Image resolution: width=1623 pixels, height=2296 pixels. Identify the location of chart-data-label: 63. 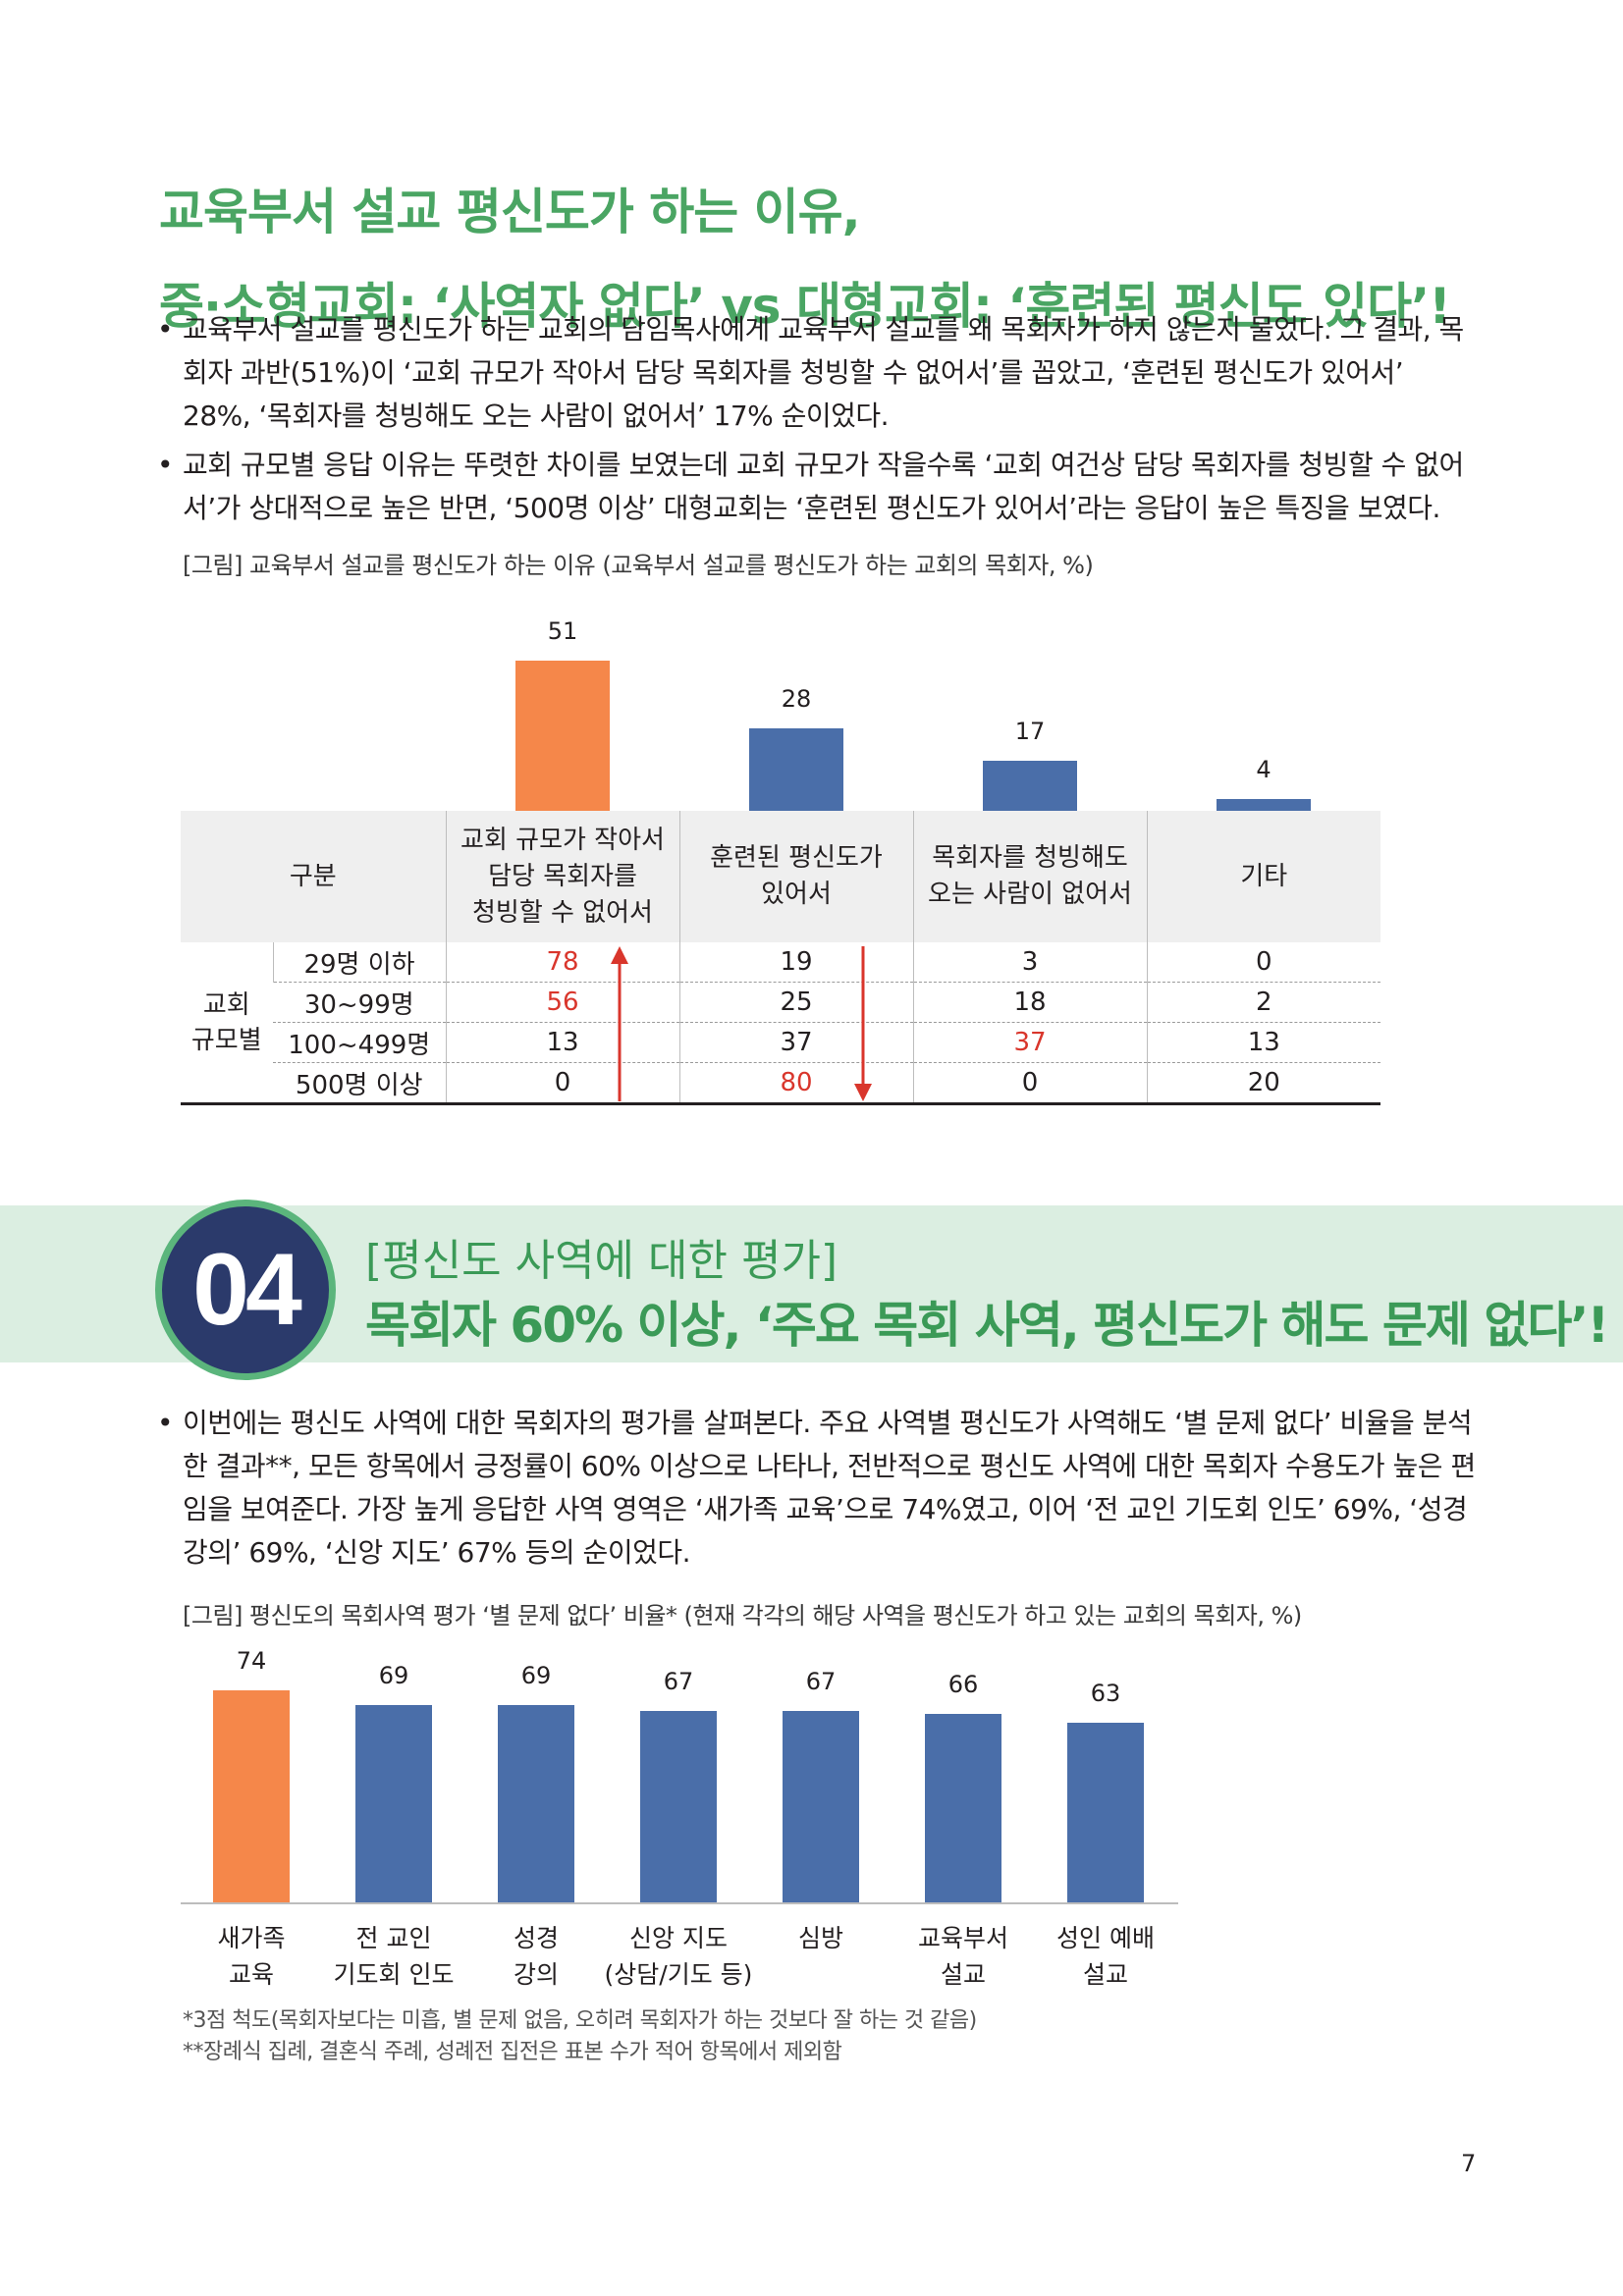
(1105, 1693).